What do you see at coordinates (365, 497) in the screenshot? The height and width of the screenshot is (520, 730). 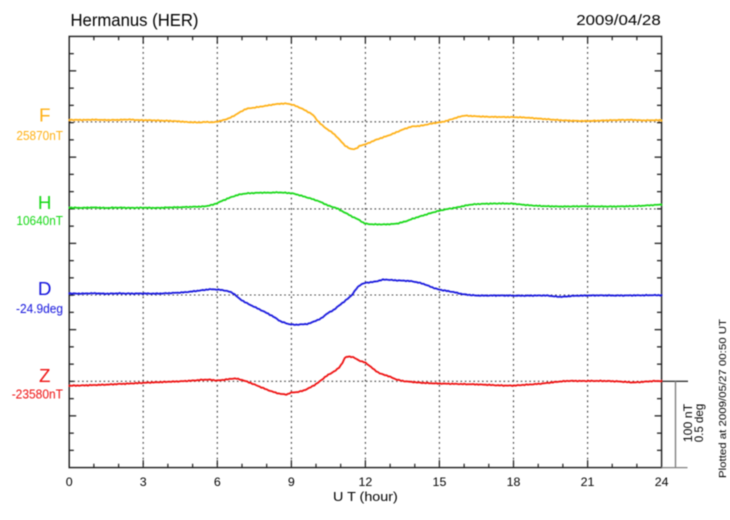 I see `svg-text: U T (hour)` at bounding box center [365, 497].